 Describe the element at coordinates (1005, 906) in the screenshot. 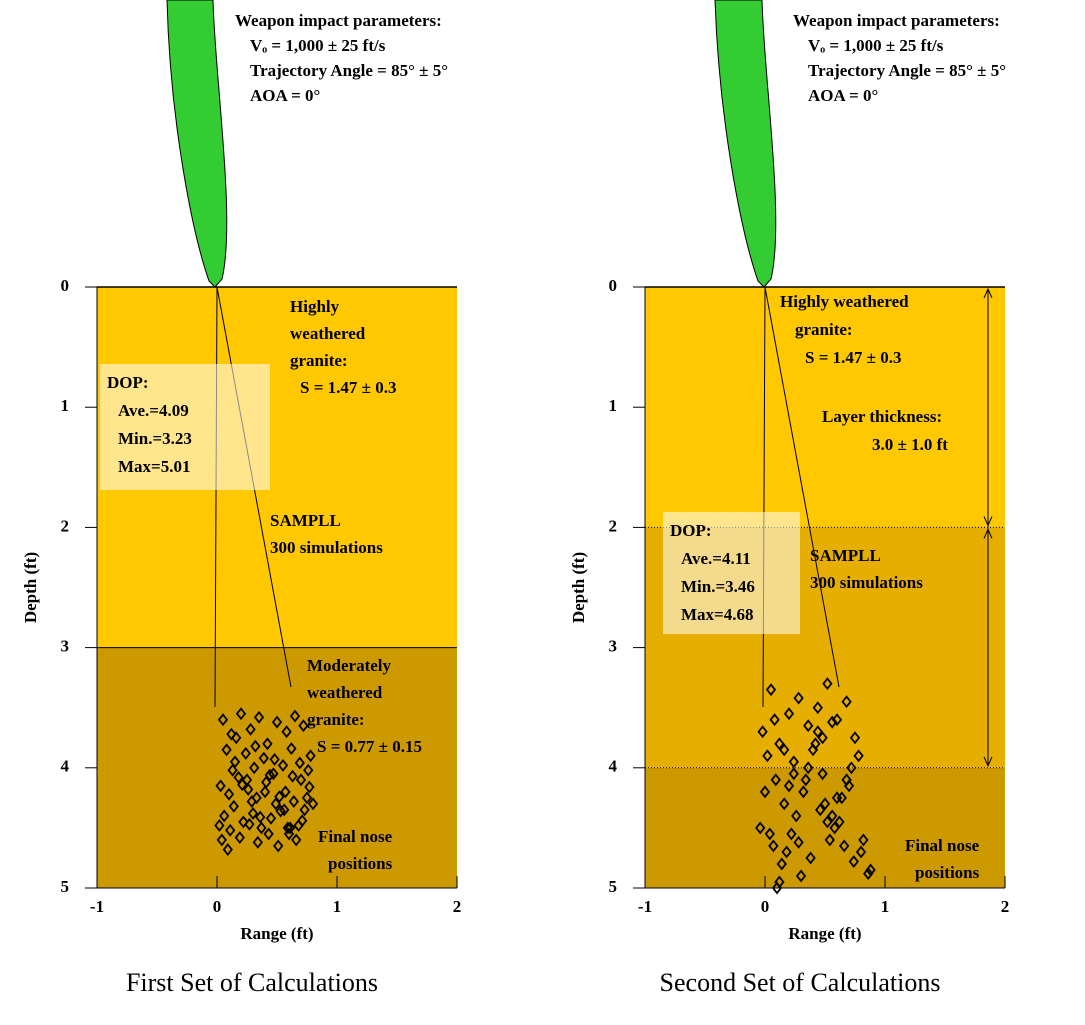

I see `x-tick-label: 2` at that location.